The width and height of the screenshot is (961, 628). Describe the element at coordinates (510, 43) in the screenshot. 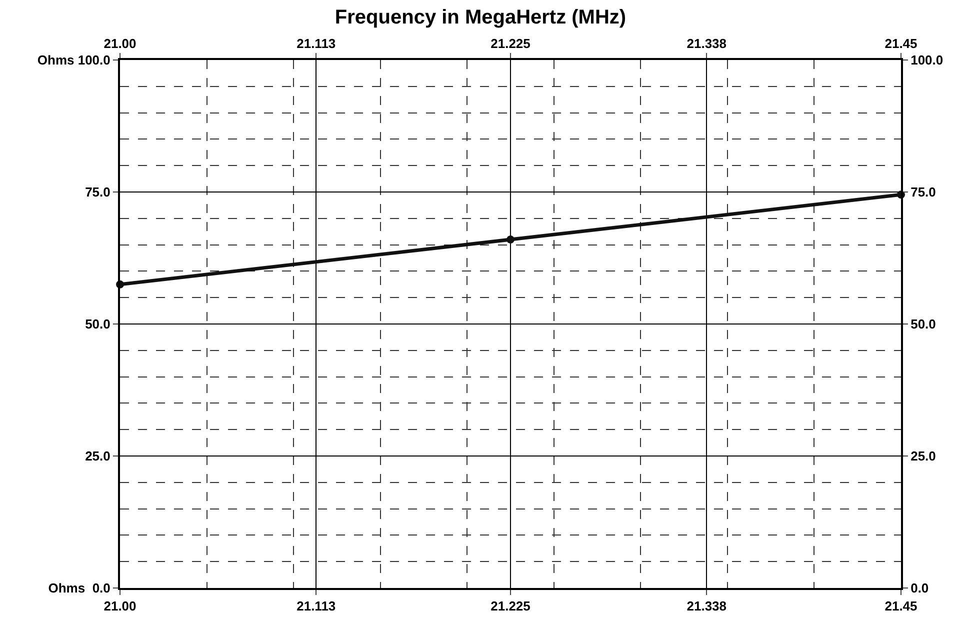

I see `x-tick-label: 21.225` at that location.